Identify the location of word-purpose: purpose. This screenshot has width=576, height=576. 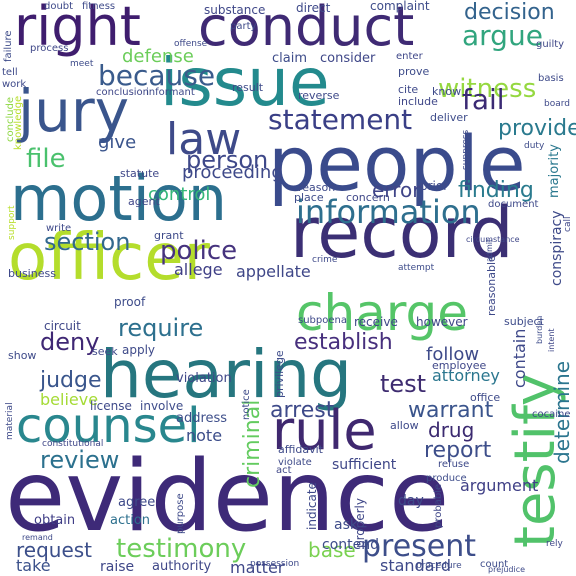
(180, 513).